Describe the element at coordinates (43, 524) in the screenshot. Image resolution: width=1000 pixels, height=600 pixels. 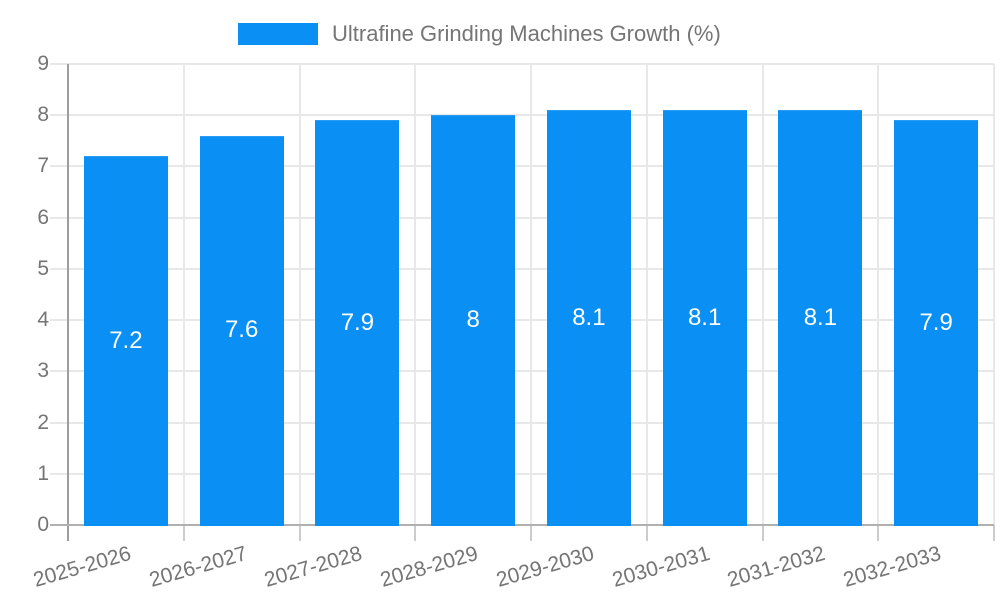
I see `y-axis-tick-label: 0` at that location.